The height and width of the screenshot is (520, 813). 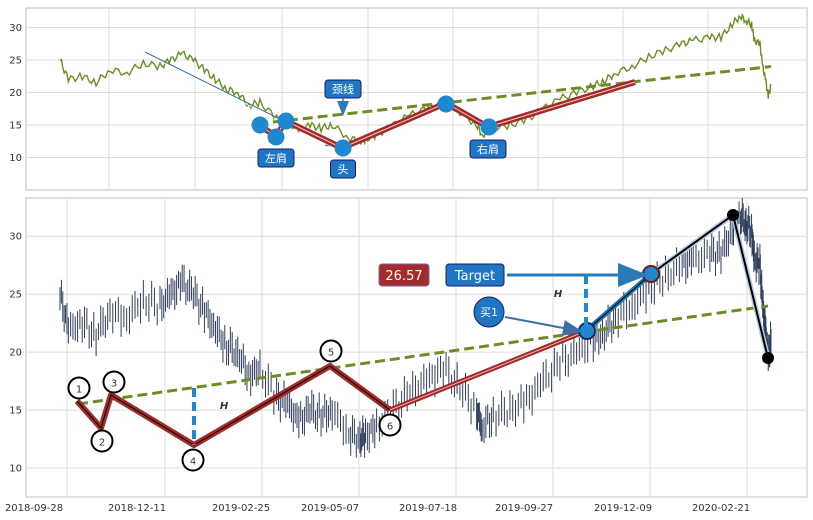 I want to click on x-tick-label: 2019-09-27, so click(x=524, y=508).